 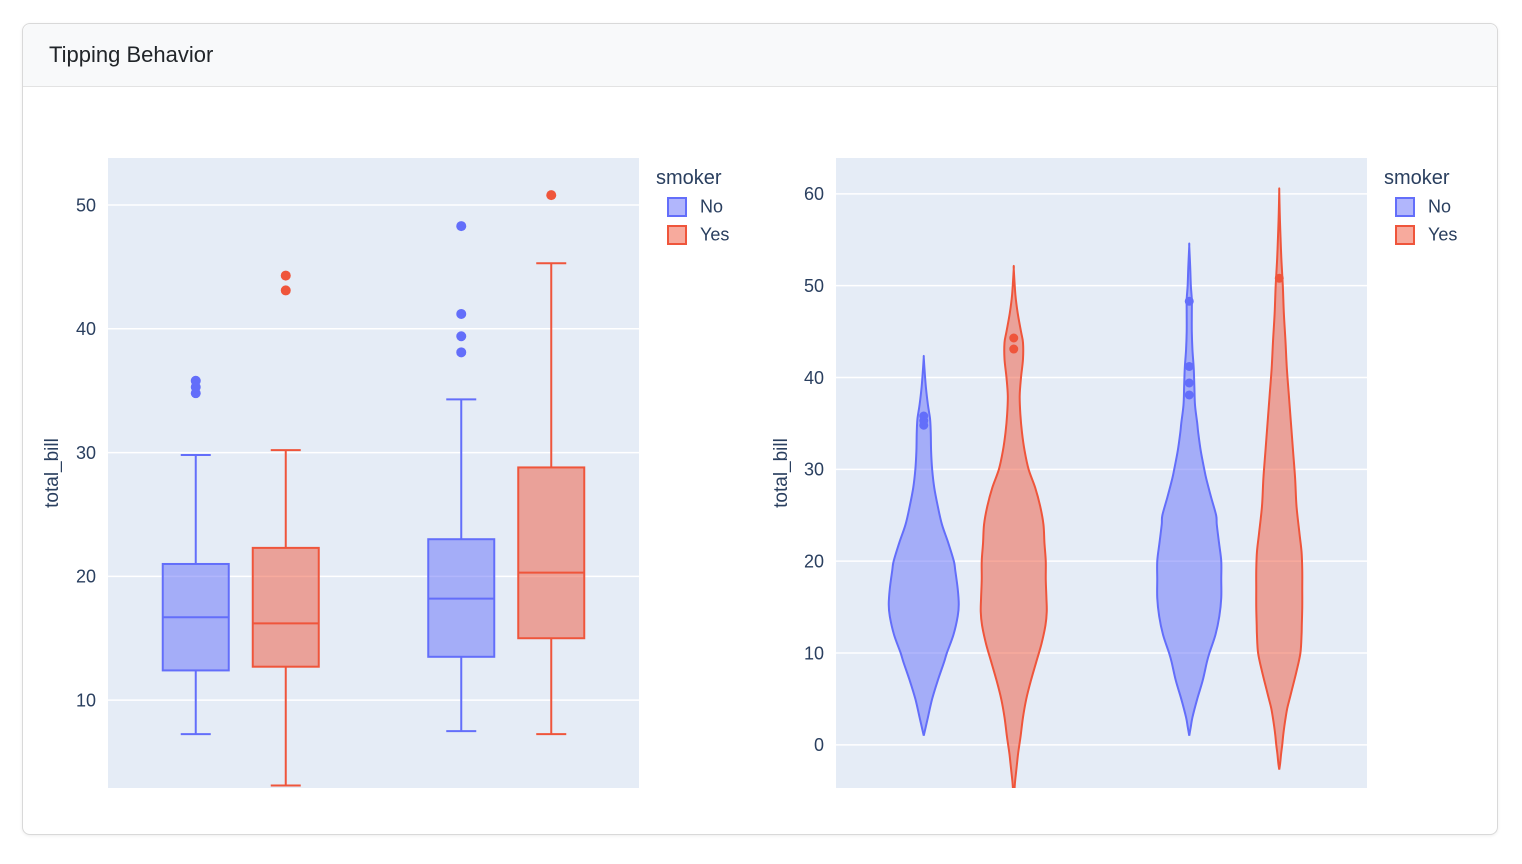 I want to click on violin-yes-group1, so click(x=1279, y=478).